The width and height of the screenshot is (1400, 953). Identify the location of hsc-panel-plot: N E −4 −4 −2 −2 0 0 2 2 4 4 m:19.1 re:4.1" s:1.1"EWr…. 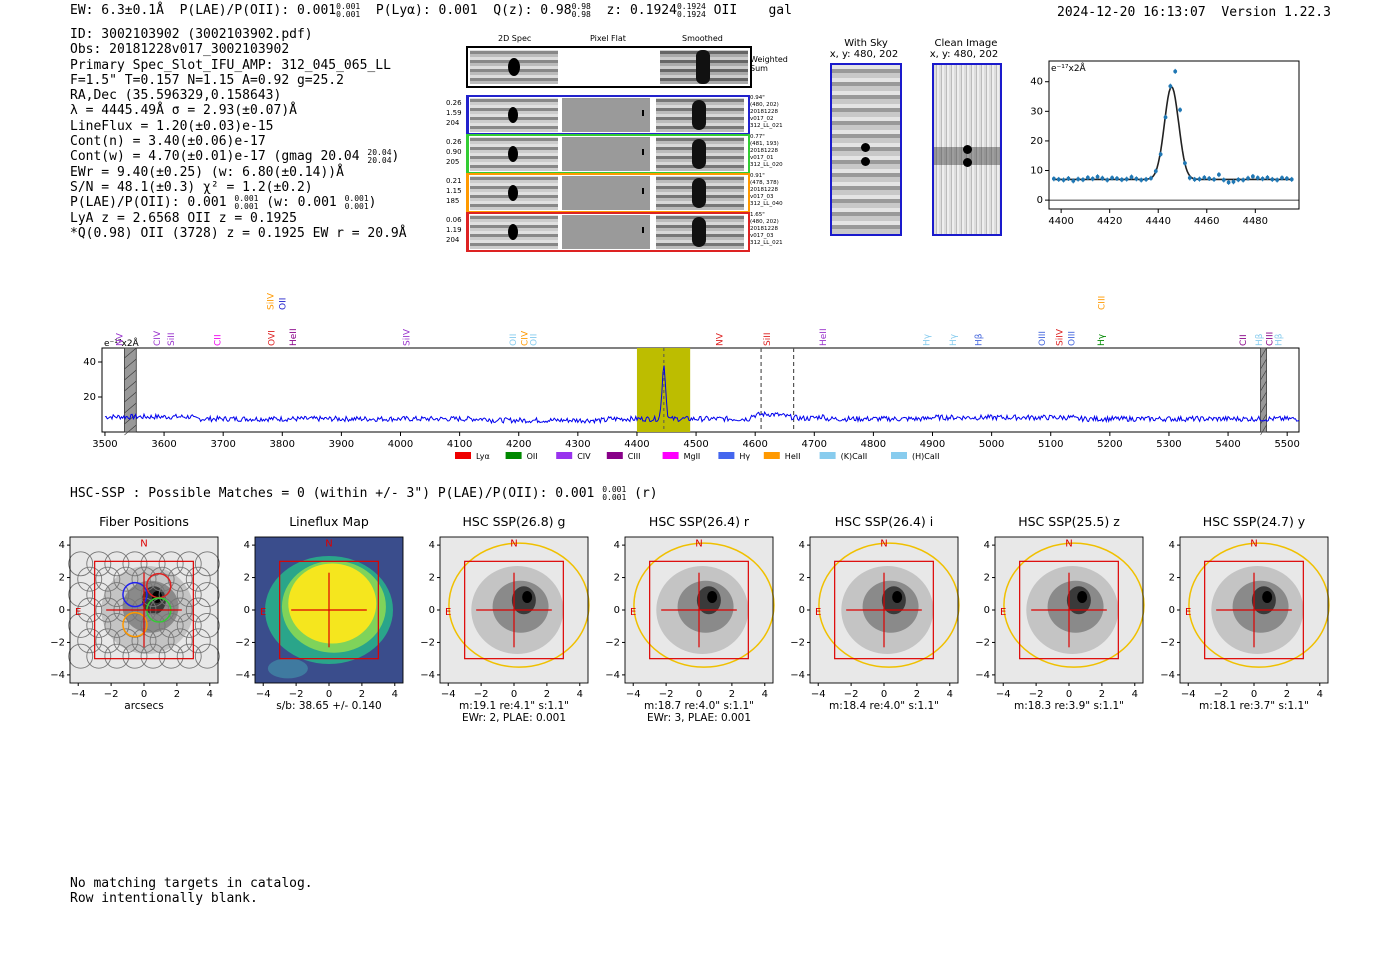
(505, 630).